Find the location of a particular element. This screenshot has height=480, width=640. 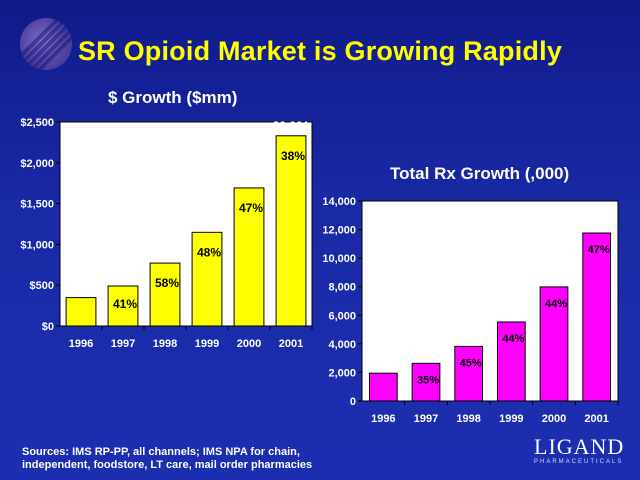

growth-label: 45% is located at coordinates (471, 363).